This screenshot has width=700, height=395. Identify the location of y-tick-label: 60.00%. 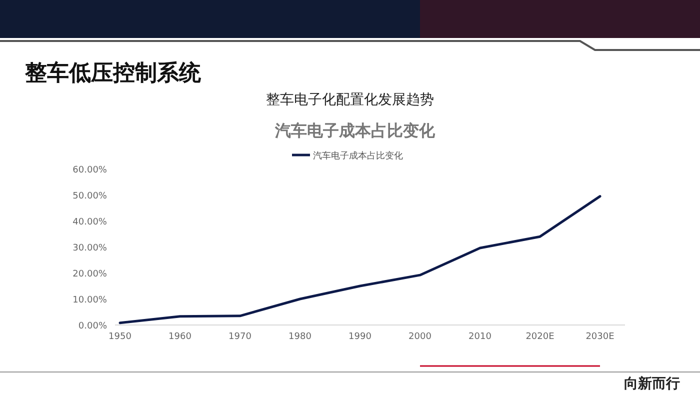
(90, 171).